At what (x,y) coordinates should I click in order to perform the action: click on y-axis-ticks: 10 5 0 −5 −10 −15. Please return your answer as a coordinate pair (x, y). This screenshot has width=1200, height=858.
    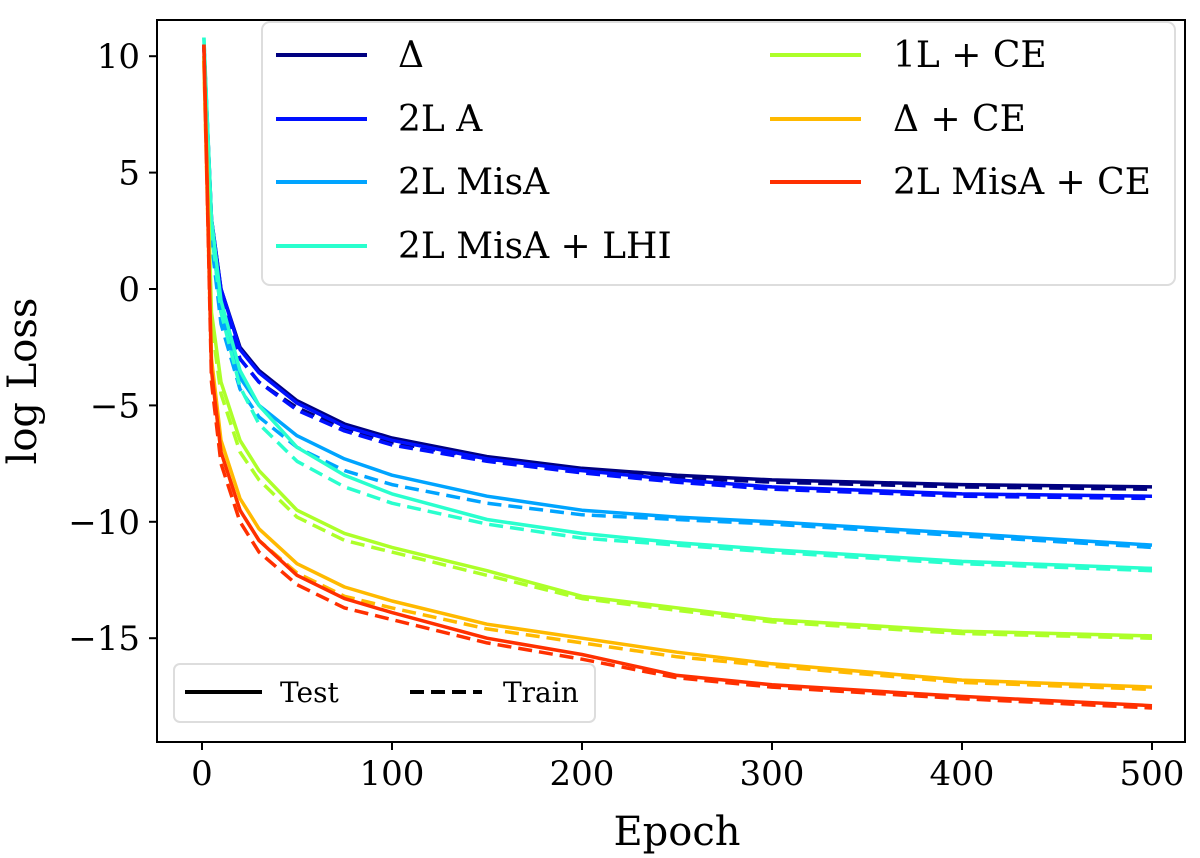
    Looking at the image, I should click on (112, 348).